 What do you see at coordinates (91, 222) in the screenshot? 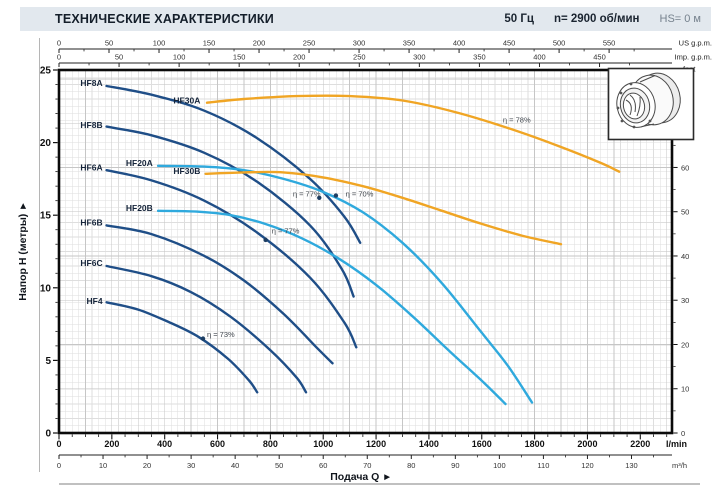
I see `curve-label-HF6B: HF6B` at bounding box center [91, 222].